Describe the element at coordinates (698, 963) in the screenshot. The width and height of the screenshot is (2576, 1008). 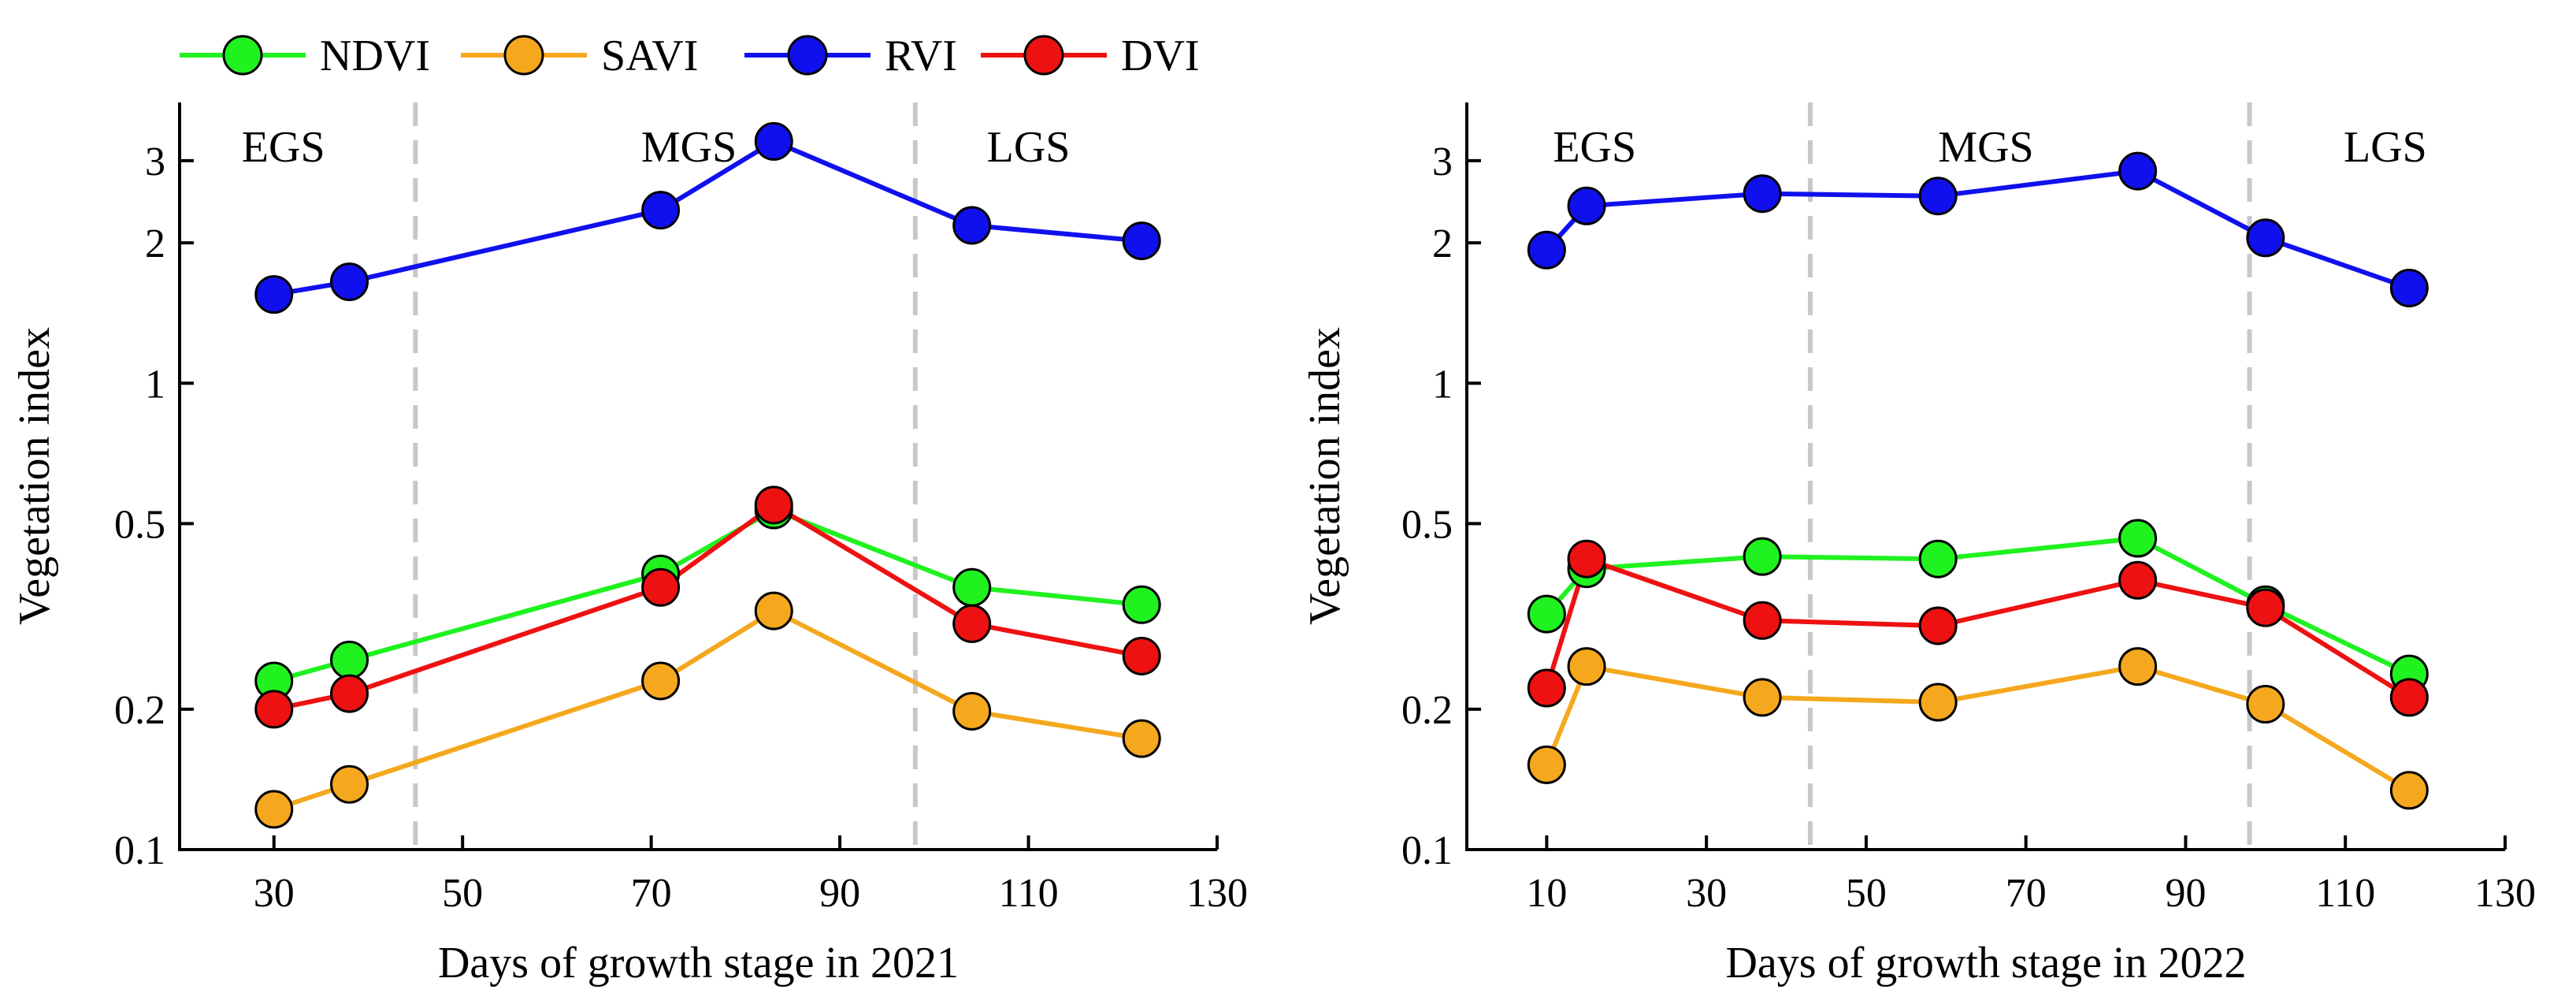
I see `x-axis-title: Days of growth stage in 2021` at that location.